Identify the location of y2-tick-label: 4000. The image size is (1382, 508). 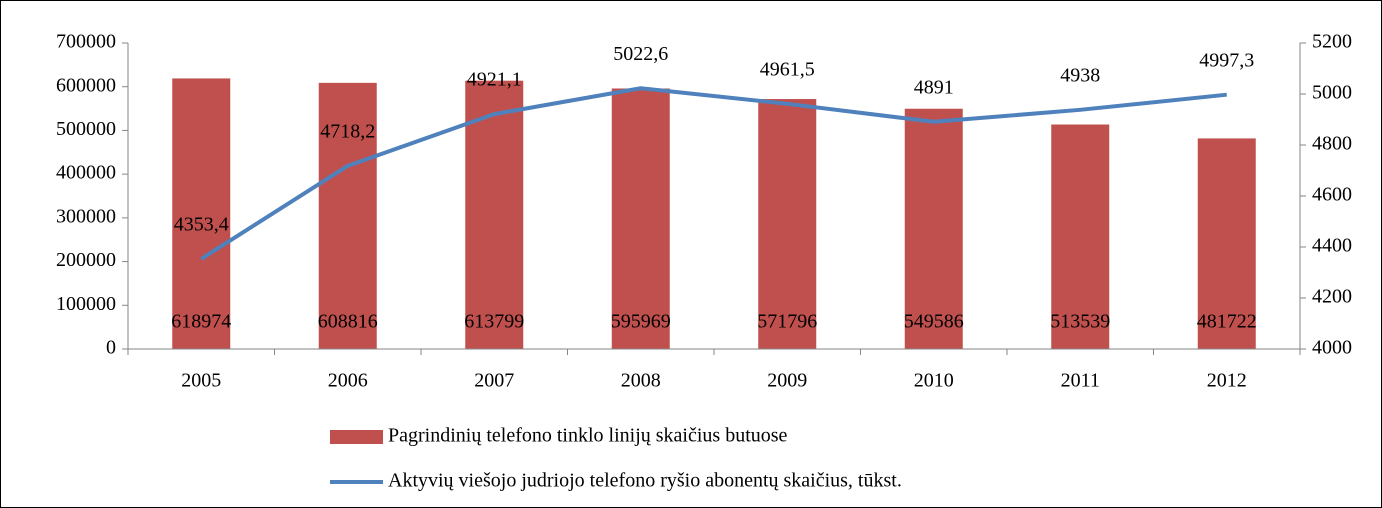
(1332, 348).